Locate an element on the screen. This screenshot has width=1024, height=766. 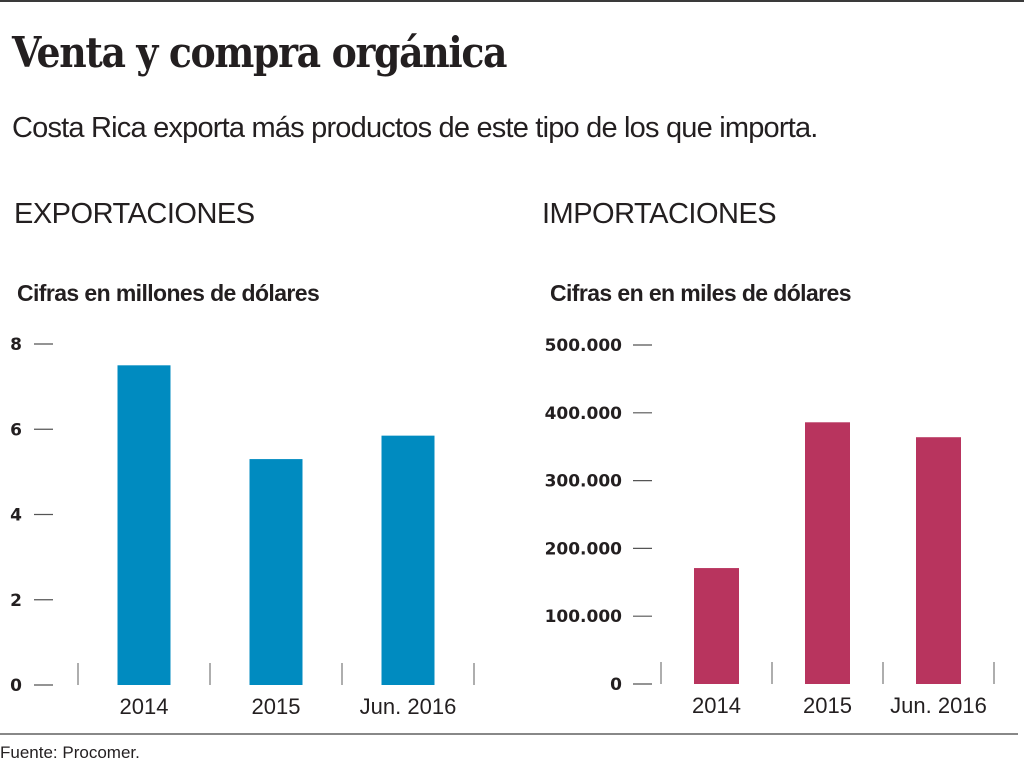
exports-unit-label: Cifras en millones de dólares is located at coordinates (168, 293).